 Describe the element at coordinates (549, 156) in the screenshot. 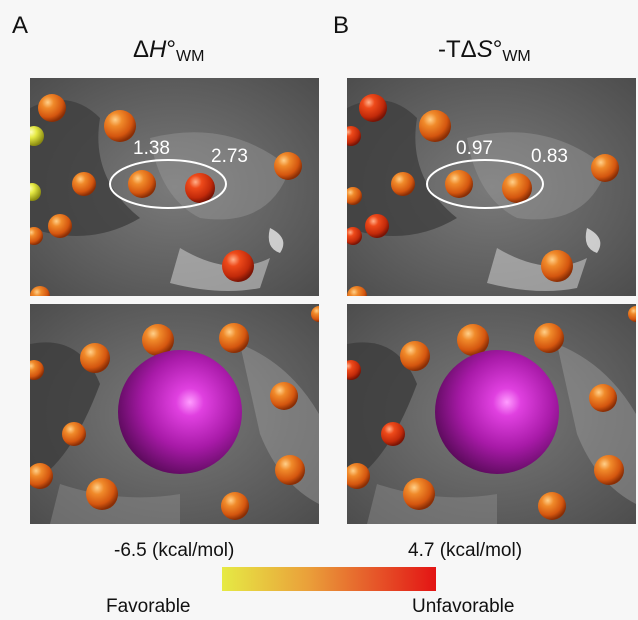

I see `panel-b-value-2: 0.83` at that location.